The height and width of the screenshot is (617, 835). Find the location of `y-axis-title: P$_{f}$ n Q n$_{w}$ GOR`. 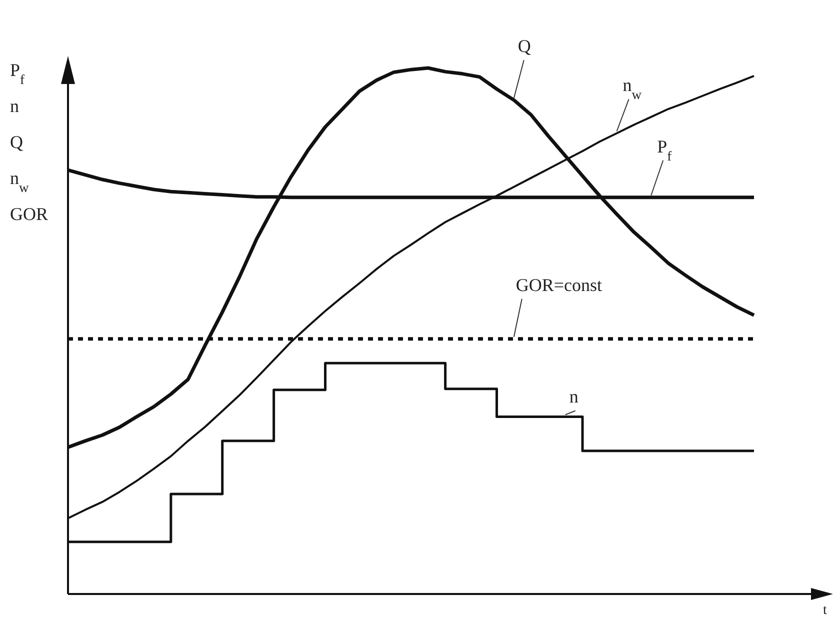

y-axis-title: P$_{f}$ n Q n$_{w}$ GOR is located at coordinates (29, 142).